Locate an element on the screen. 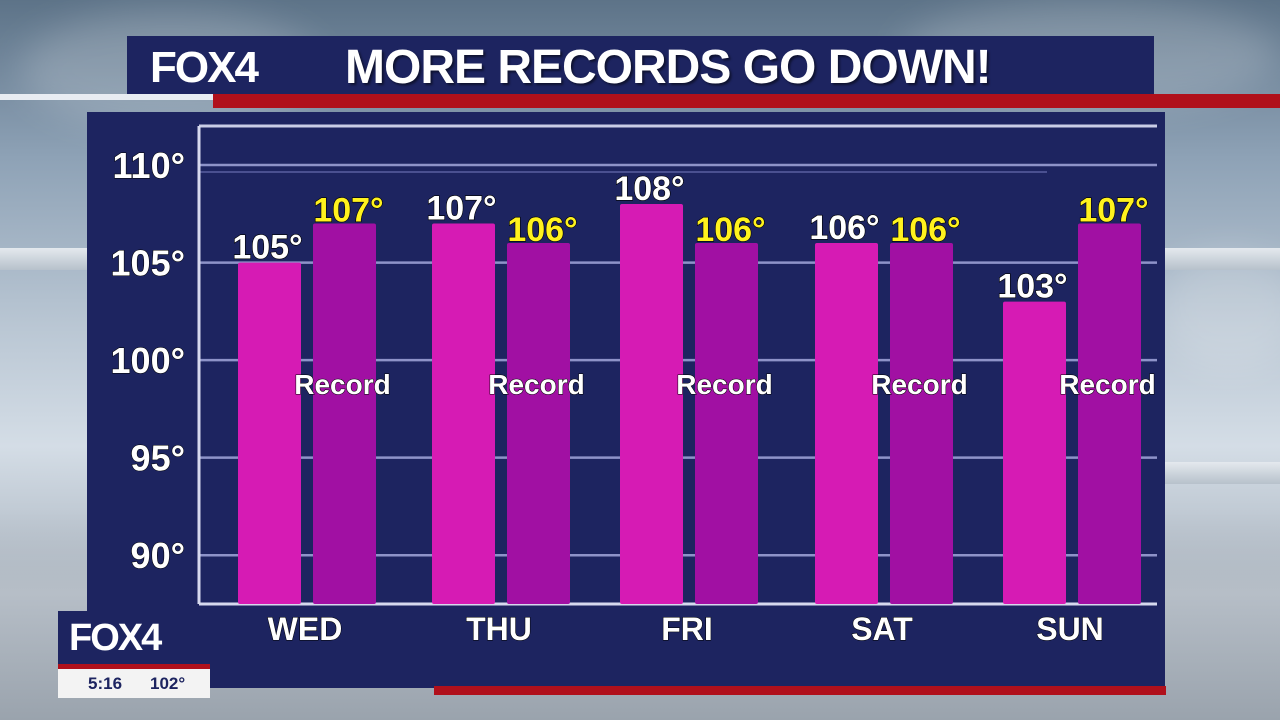 This screenshot has width=1280, height=720. y-tick-label: 110° is located at coordinates (149, 165).